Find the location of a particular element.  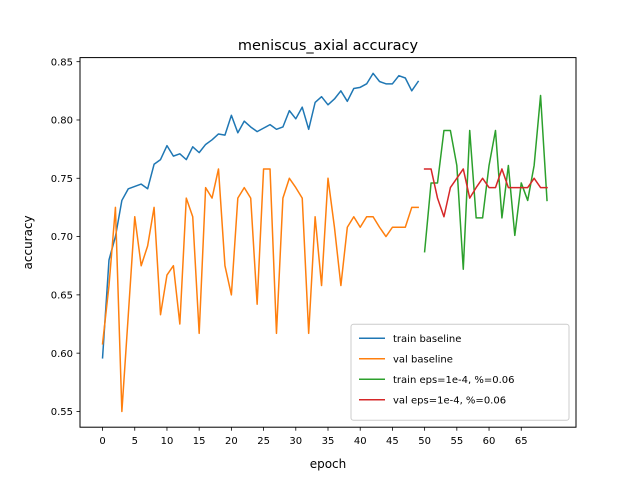

x-tick-label: 15 is located at coordinates (199, 441).